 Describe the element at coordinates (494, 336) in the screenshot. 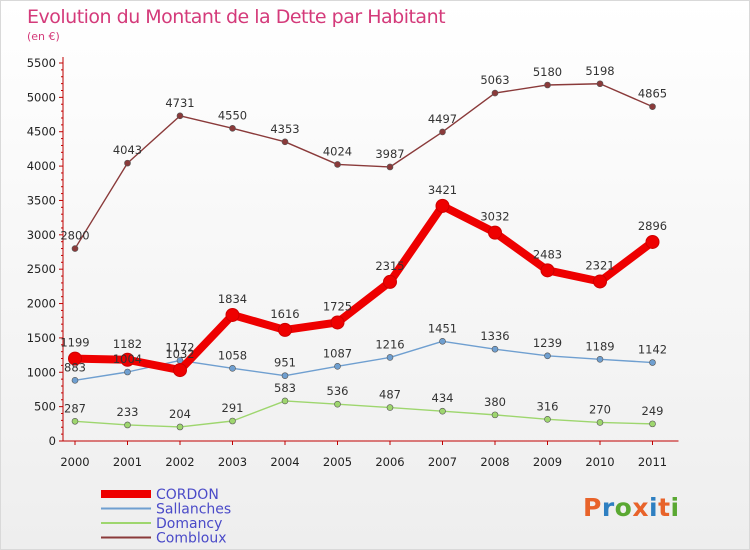

I see `data-label-sallanches: 1336` at that location.